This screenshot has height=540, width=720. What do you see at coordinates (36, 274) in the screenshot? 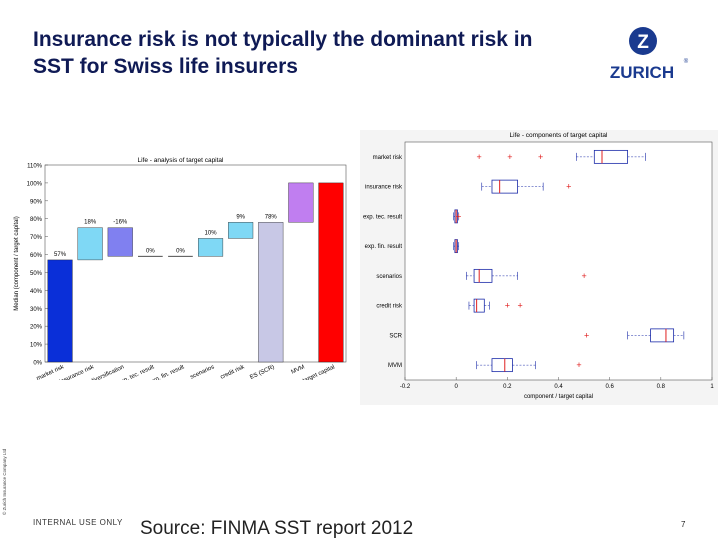
I see `y-tick-label: 50%` at bounding box center [36, 274].